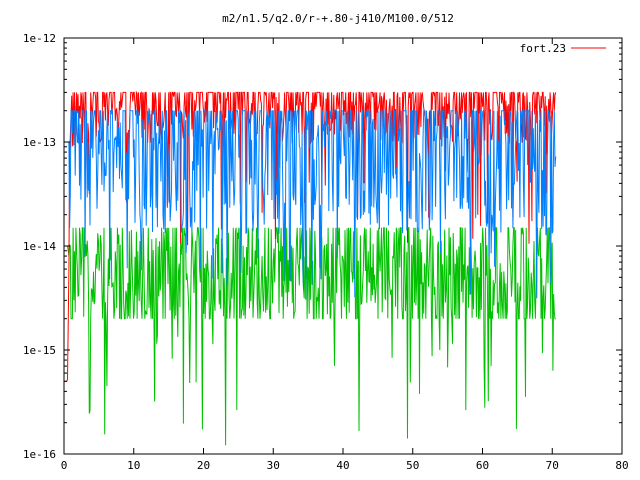 This screenshot has width=640, height=480. Describe the element at coordinates (273, 465) in the screenshot. I see `x-tick-label: 30` at that location.